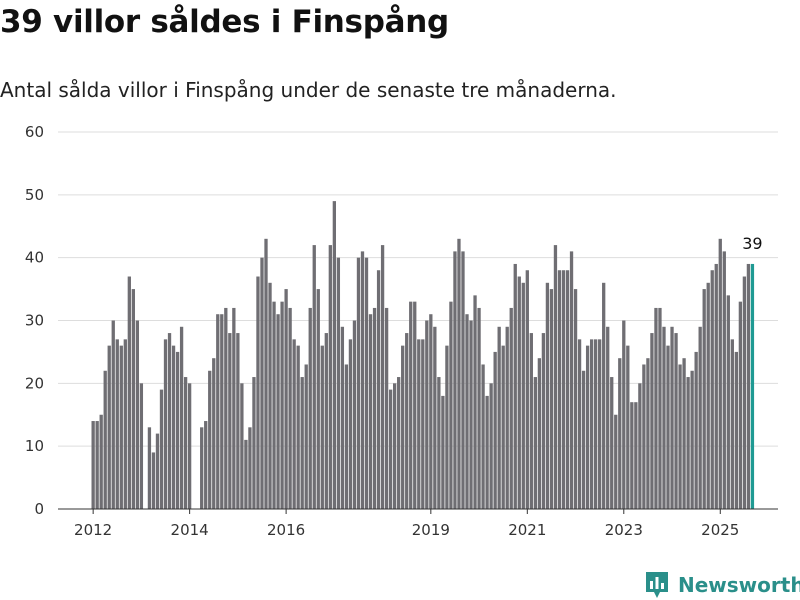 The image size is (800, 600). What do you see at coordinates (34, 321) in the screenshot?
I see `y-tick-label: 30` at bounding box center [34, 321].